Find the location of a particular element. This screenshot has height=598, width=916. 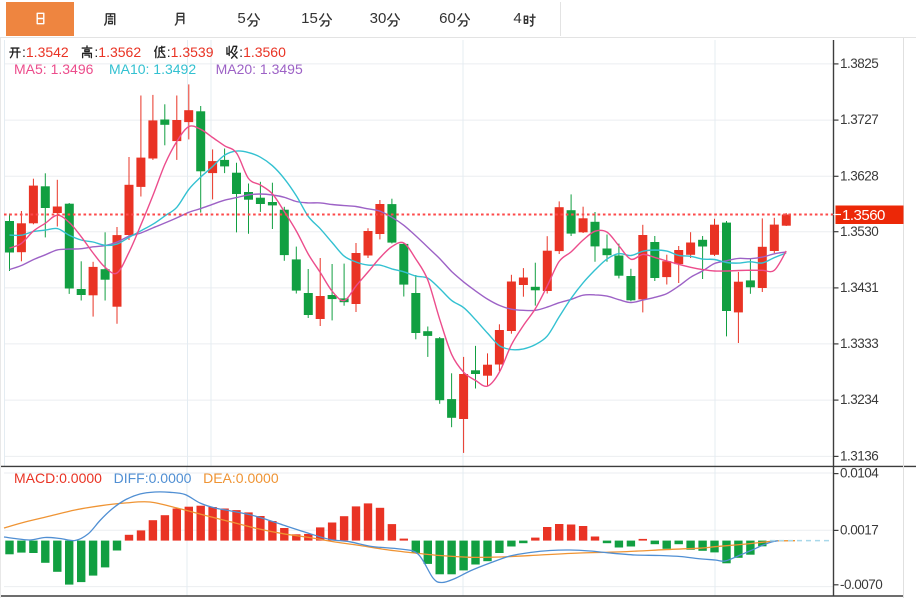

svg-text: 1.3234 is located at coordinates (859, 399).